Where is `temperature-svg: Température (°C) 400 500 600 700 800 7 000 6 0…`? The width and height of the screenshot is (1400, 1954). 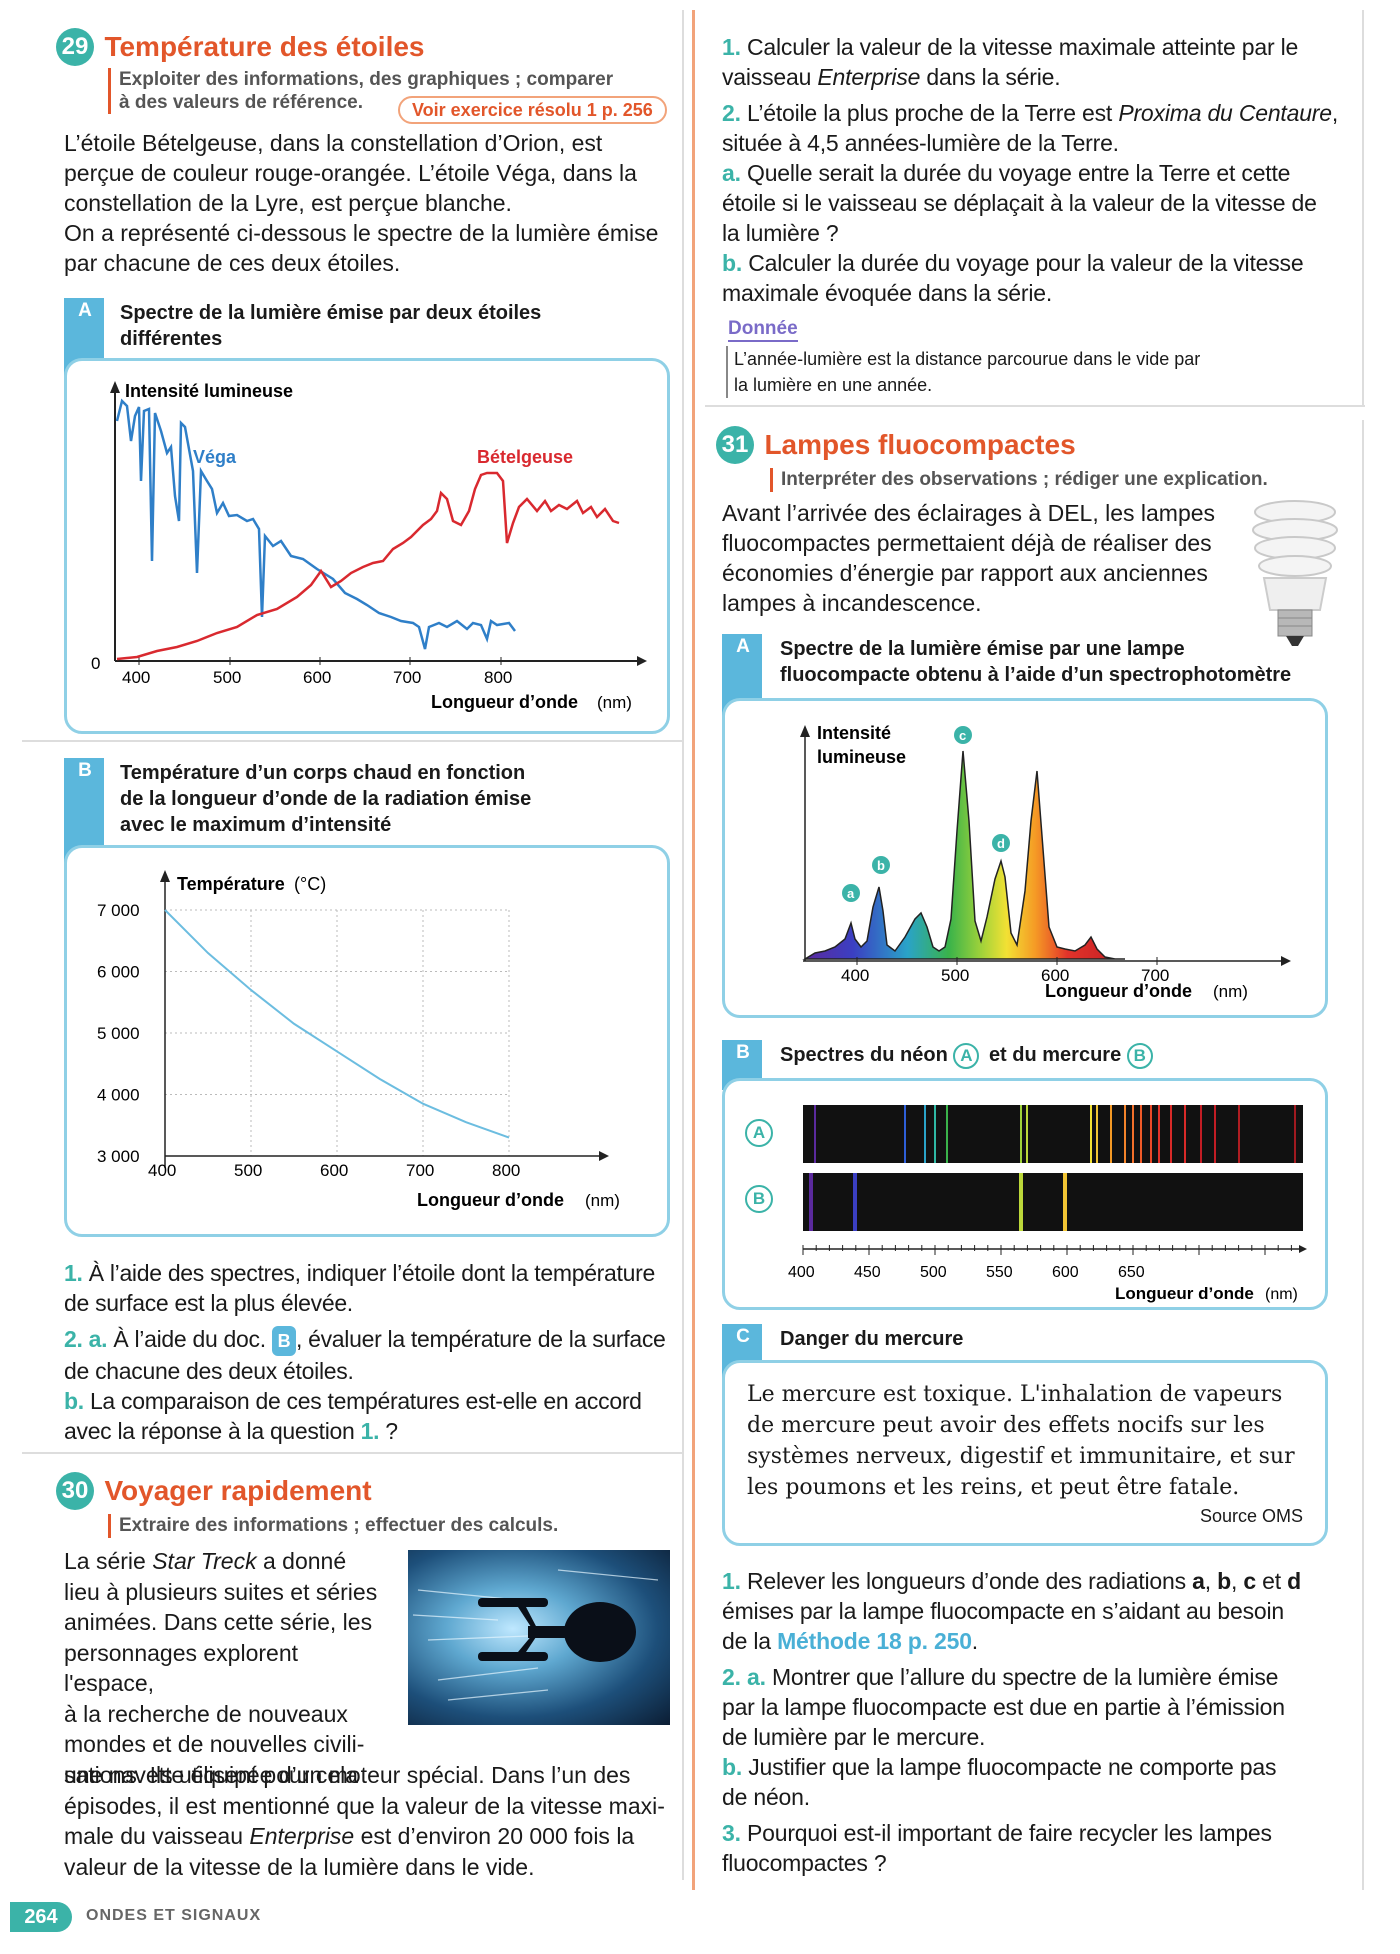
temperature-svg: Température (°C) 400 500 600 700 800 7 000 6 0… is located at coordinates (358, 1040).